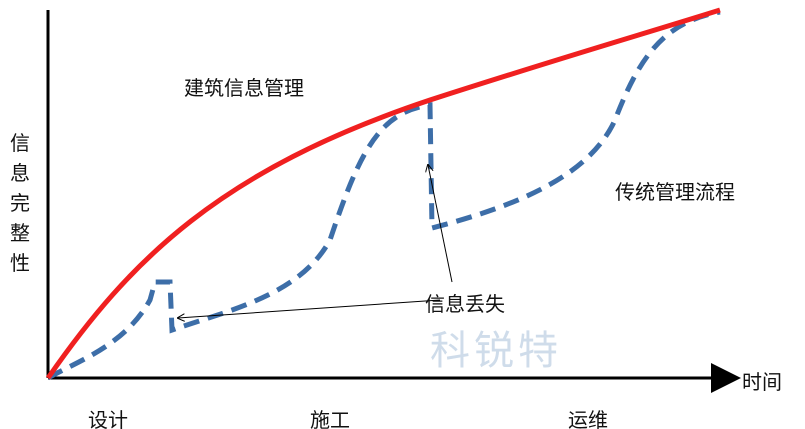 The height and width of the screenshot is (429, 805). What do you see at coordinates (496, 351) in the screenshot?
I see `watermark: 科锐特` at bounding box center [496, 351].